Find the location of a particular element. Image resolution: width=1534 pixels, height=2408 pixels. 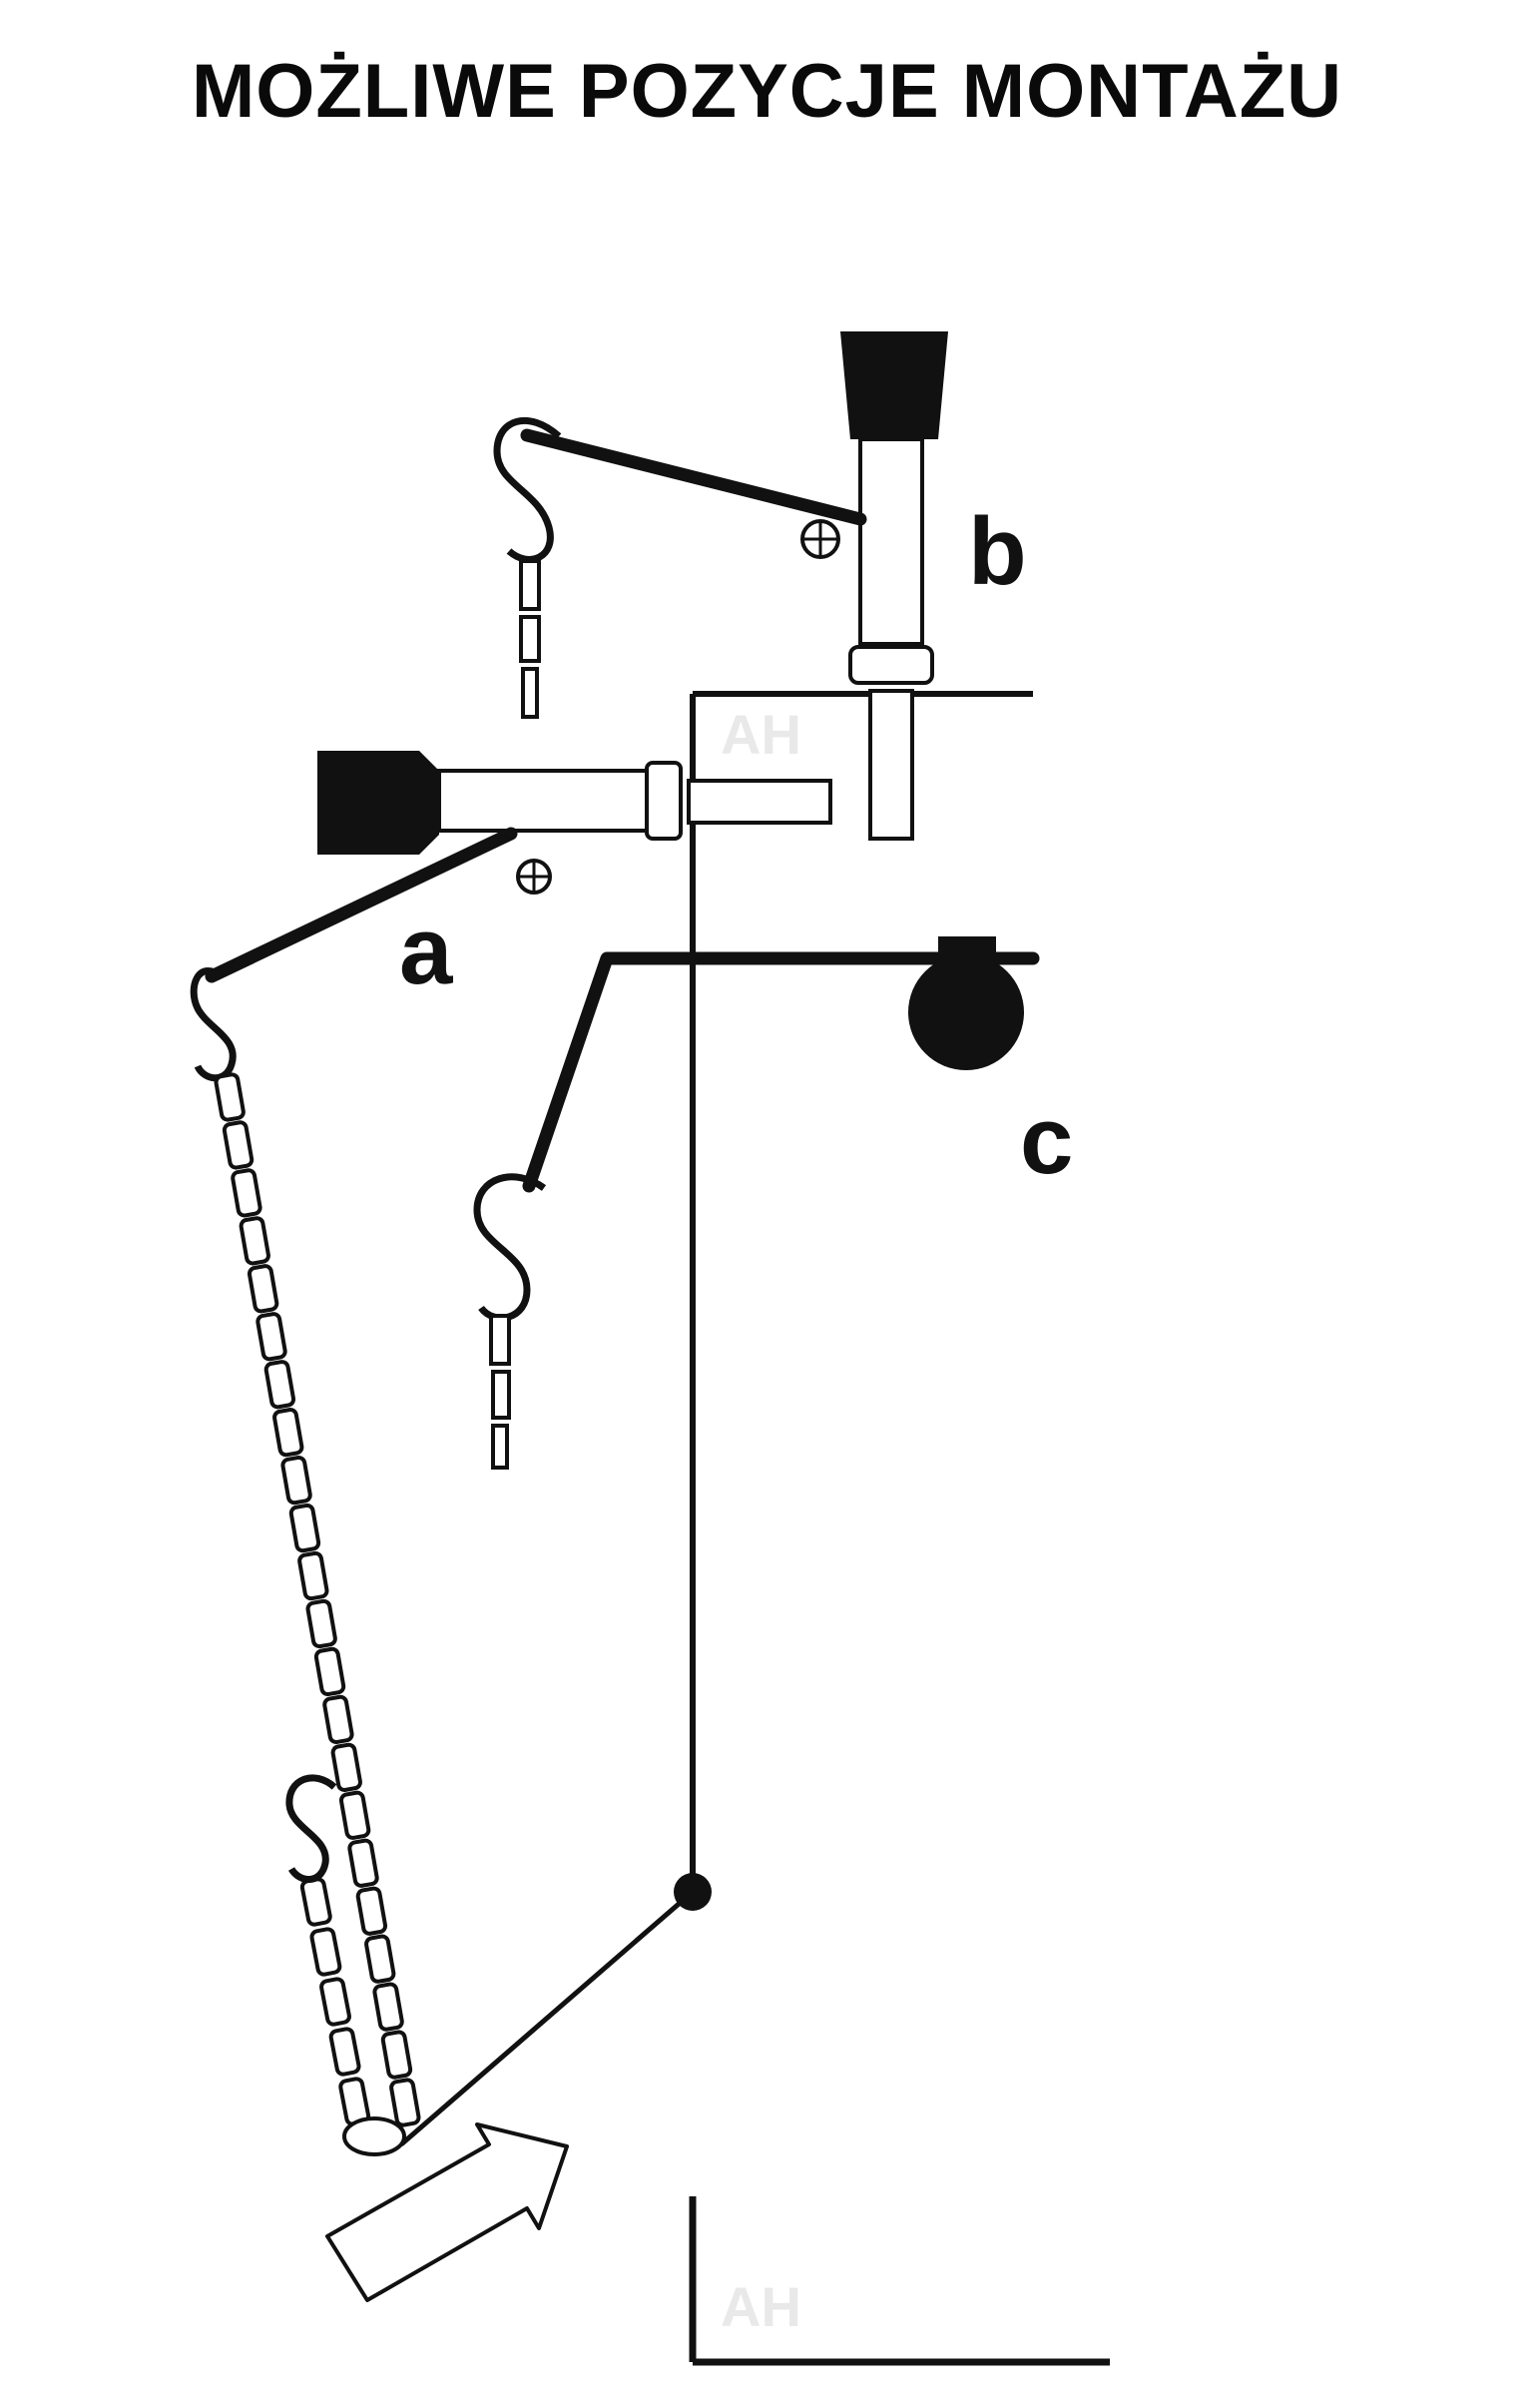

valve-position-a is located at coordinates (574, 823).